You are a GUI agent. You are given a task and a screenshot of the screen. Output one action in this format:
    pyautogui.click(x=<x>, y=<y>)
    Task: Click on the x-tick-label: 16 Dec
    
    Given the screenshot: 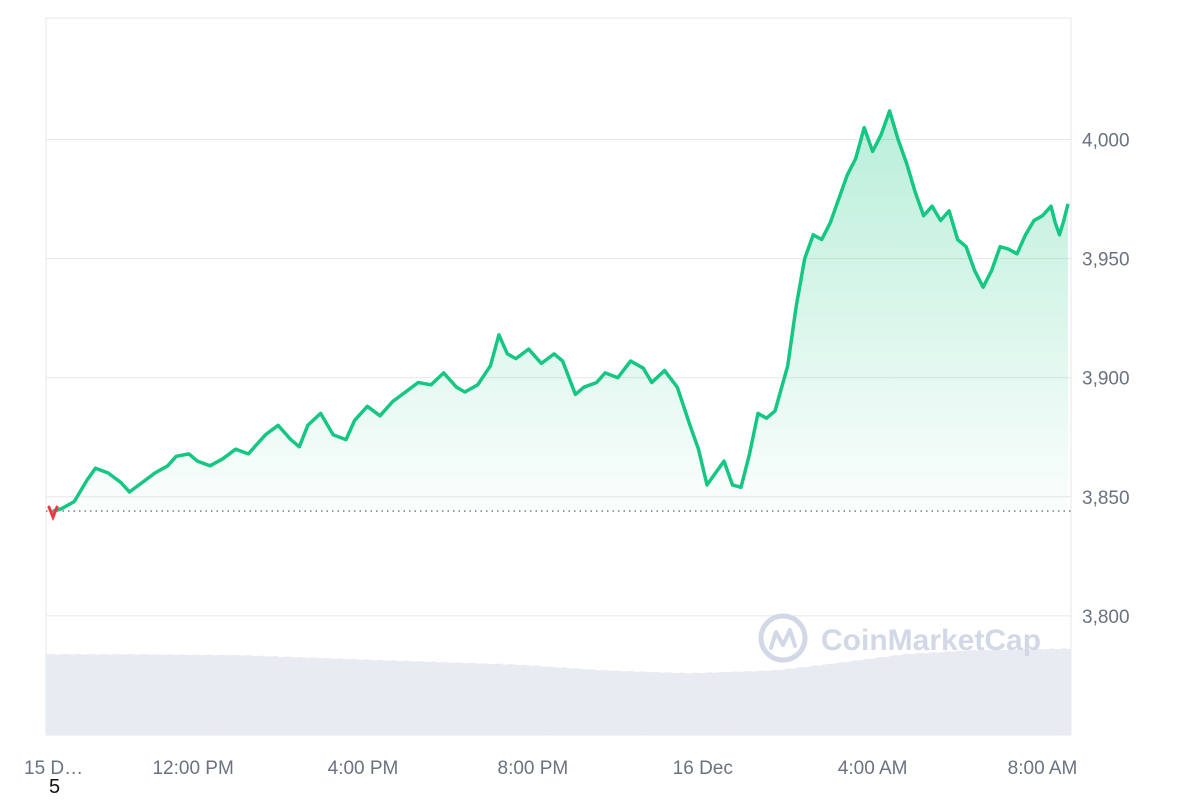 What is the action you would take?
    pyautogui.click(x=703, y=768)
    